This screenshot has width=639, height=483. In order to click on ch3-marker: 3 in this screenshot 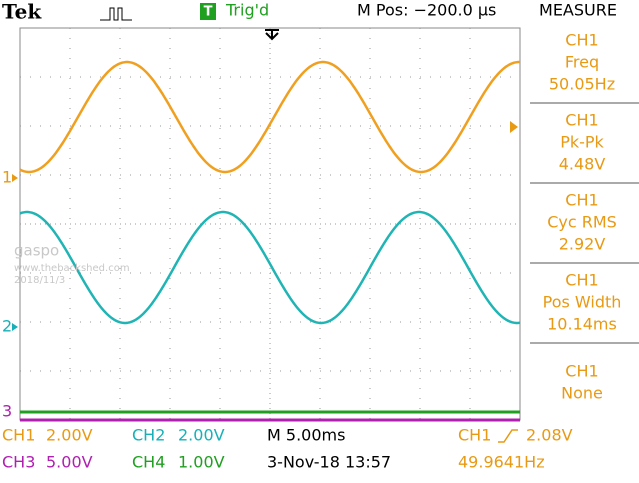, I will do `click(7, 411)`.